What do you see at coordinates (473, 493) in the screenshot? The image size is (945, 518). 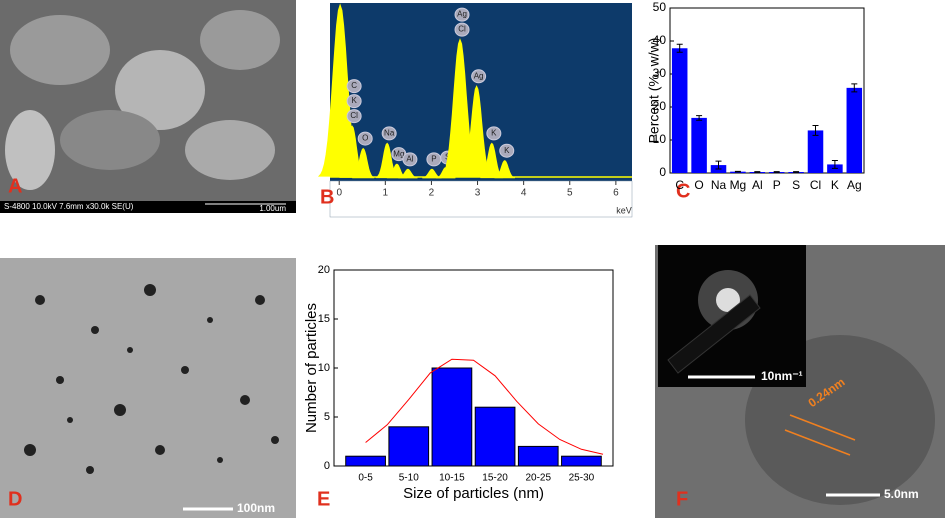 I see `x-axis-label: Size of particles (nm)` at bounding box center [473, 493].